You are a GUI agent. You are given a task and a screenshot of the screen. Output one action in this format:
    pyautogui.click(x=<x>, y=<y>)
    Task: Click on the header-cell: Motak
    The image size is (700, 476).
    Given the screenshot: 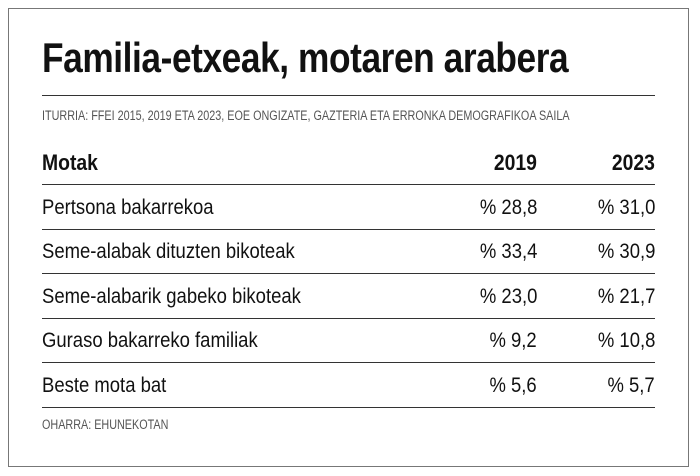 What is the action you would take?
    pyautogui.click(x=70, y=162)
    